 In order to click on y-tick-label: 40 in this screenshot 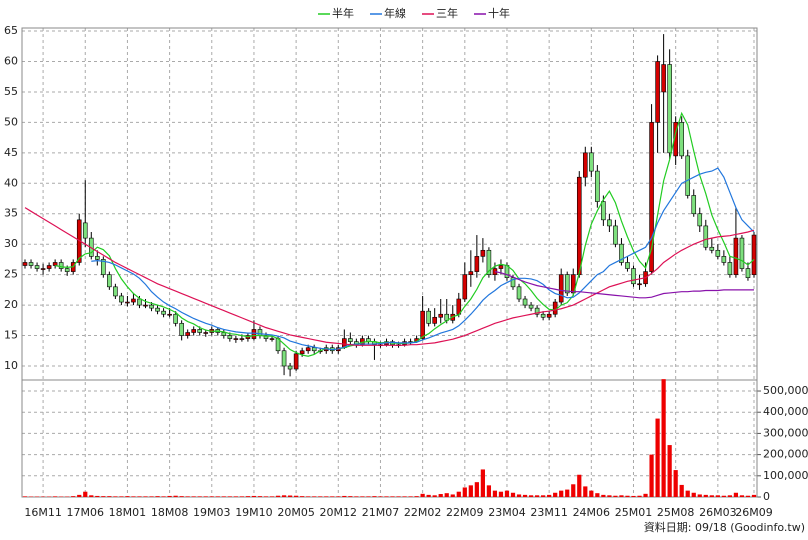, I will do `click(11, 182)`.